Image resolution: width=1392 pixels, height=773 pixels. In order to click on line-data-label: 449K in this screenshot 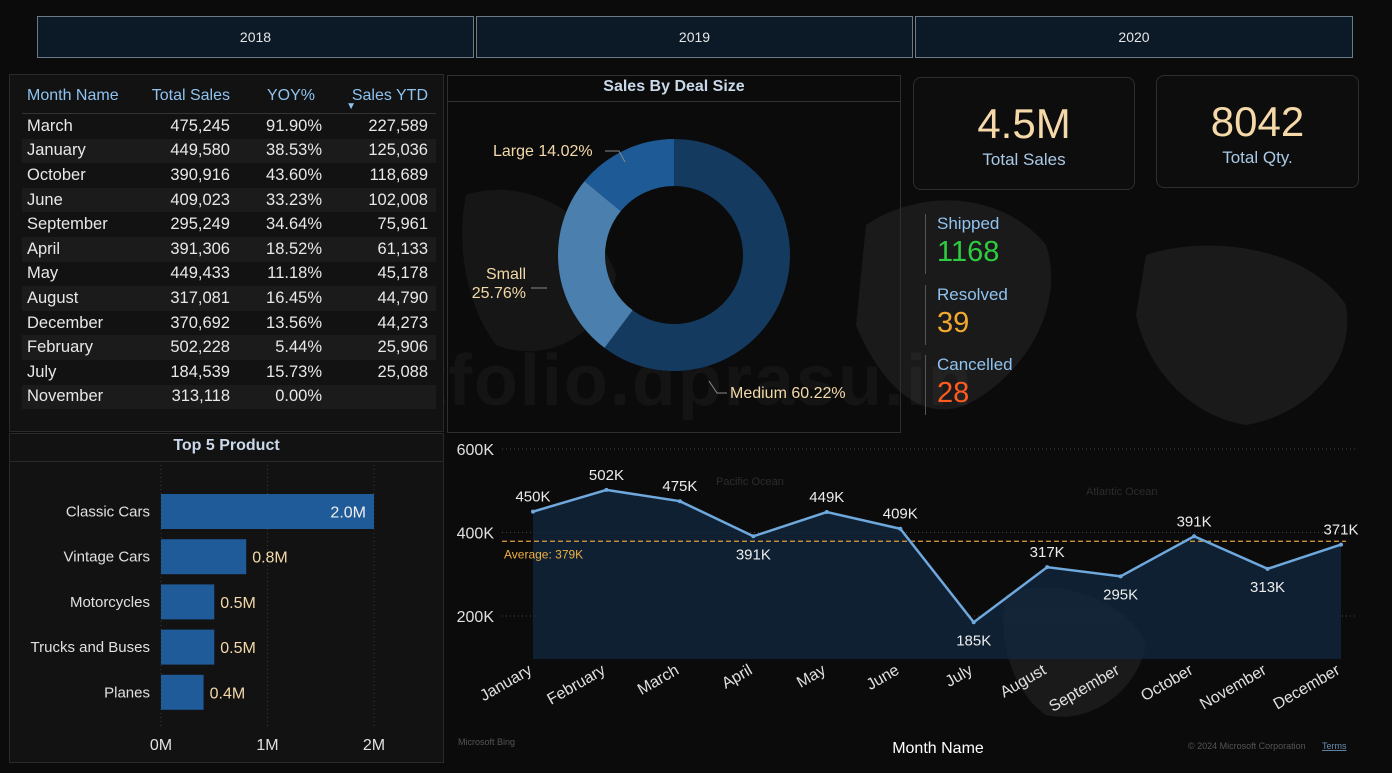, I will do `click(826, 497)`.